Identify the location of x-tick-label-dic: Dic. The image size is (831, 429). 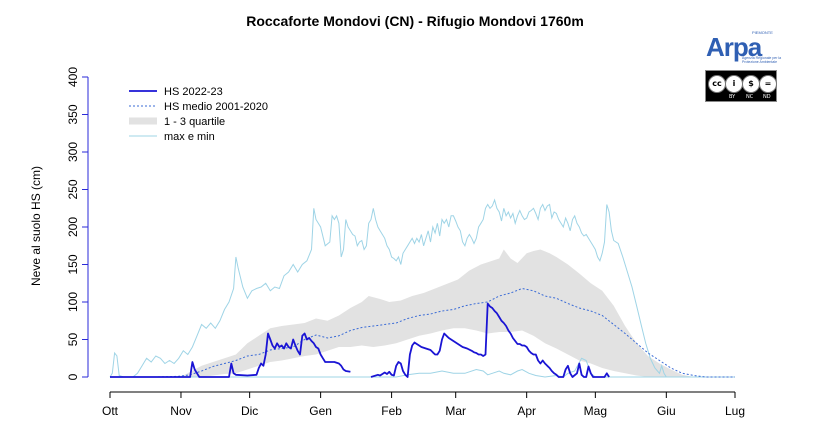
(249, 411).